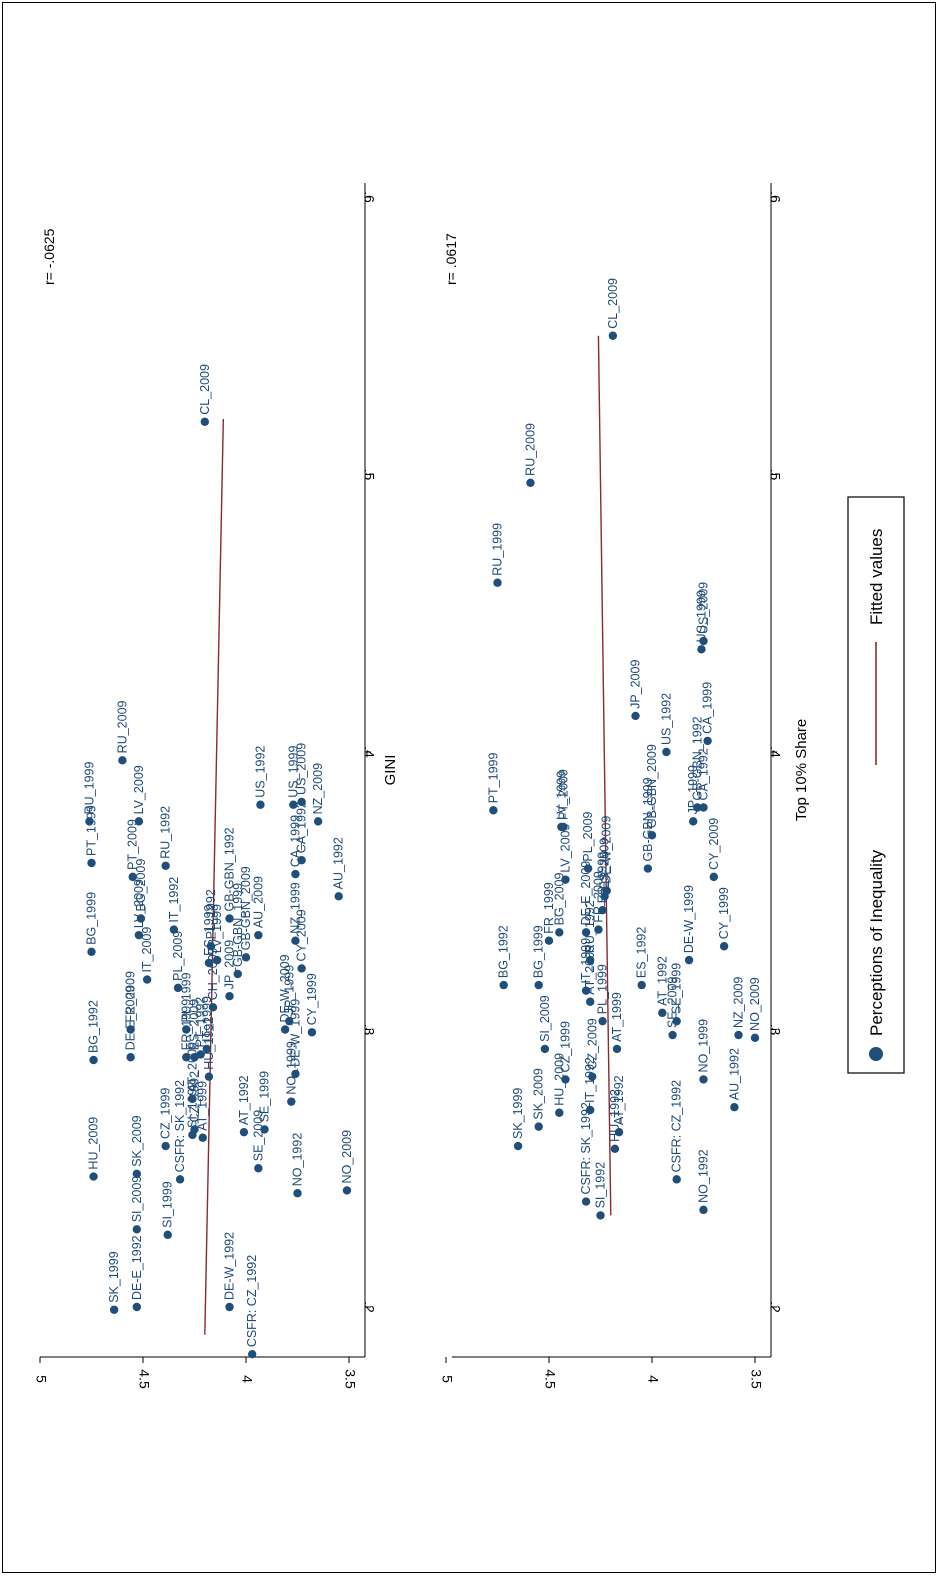 The height and width of the screenshot is (1577, 940). I want to click on x-tick-label: .5, so click(370, 475).